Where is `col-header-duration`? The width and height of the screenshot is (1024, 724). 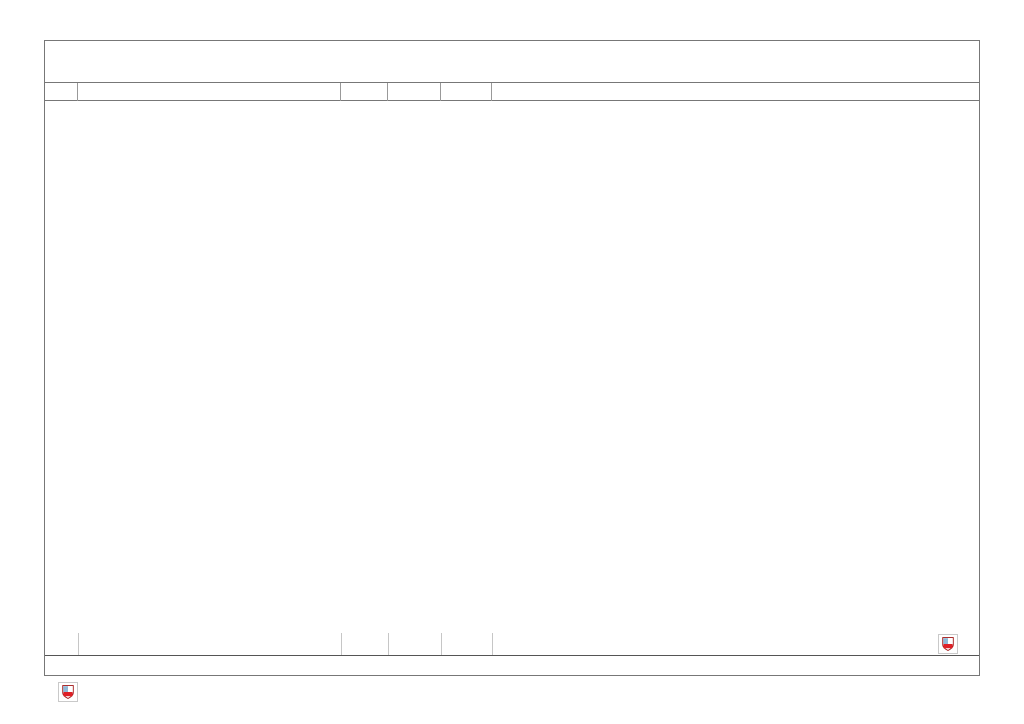
col-header-duration is located at coordinates (364, 92).